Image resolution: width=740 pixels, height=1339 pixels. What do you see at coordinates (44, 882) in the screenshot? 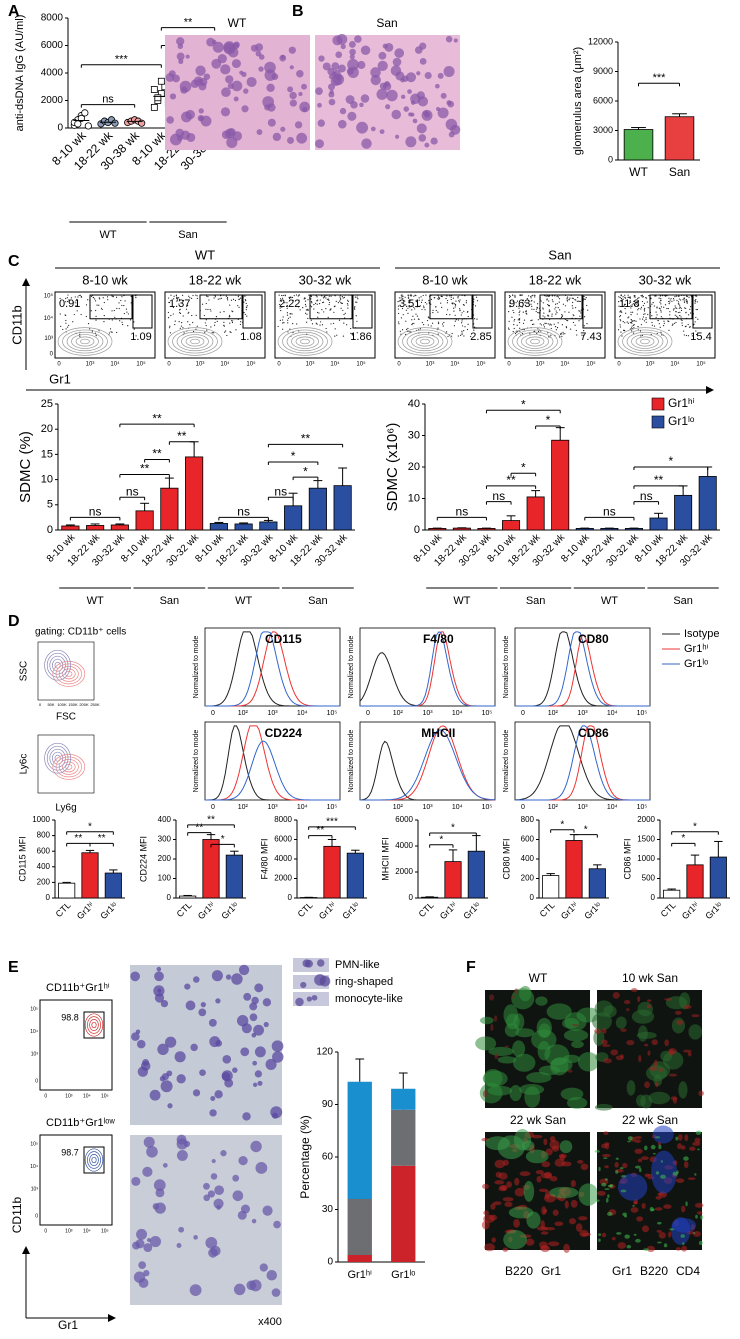
I see `y-tick-label: 200` at bounding box center [44, 882].